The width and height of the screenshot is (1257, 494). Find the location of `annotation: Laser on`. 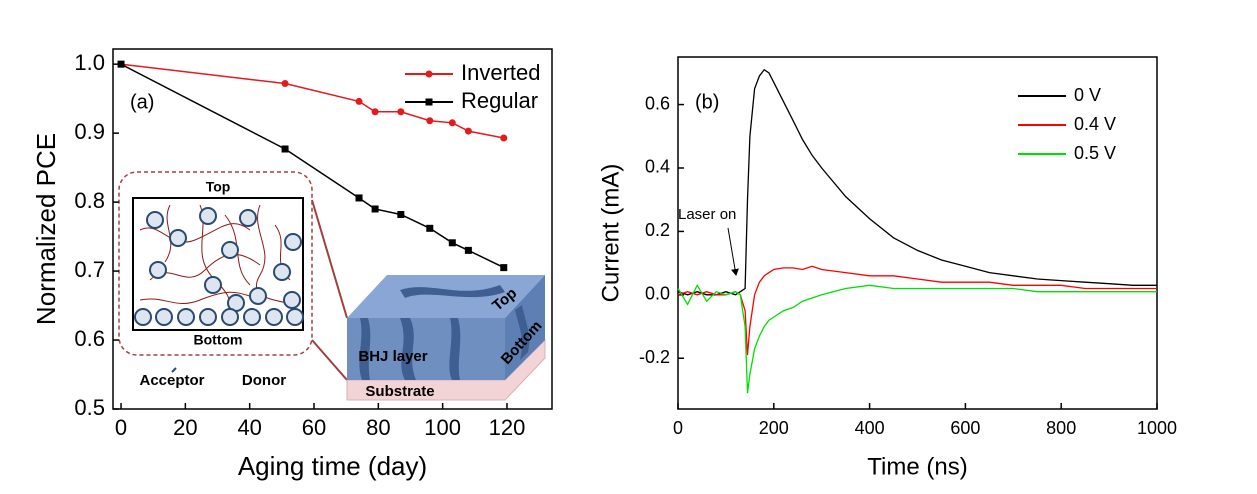

annotation: Laser on is located at coordinates (707, 214).